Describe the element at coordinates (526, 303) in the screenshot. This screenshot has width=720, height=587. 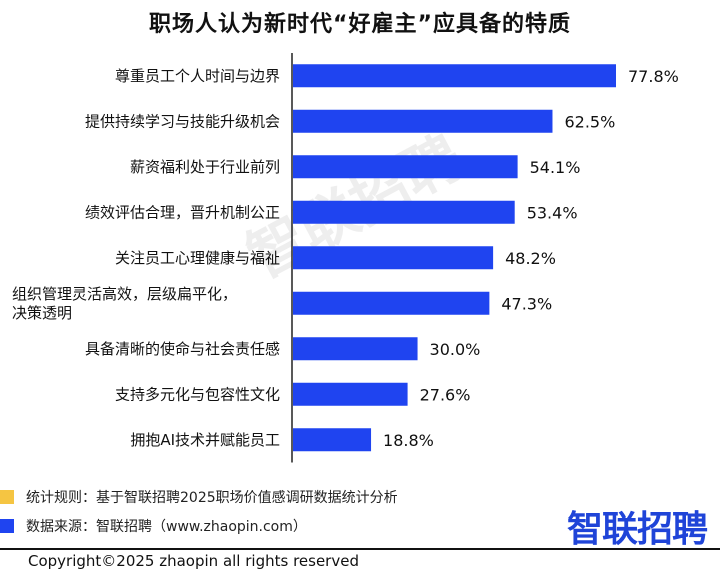
I see `bar-value-label-5: 47.3%` at that location.